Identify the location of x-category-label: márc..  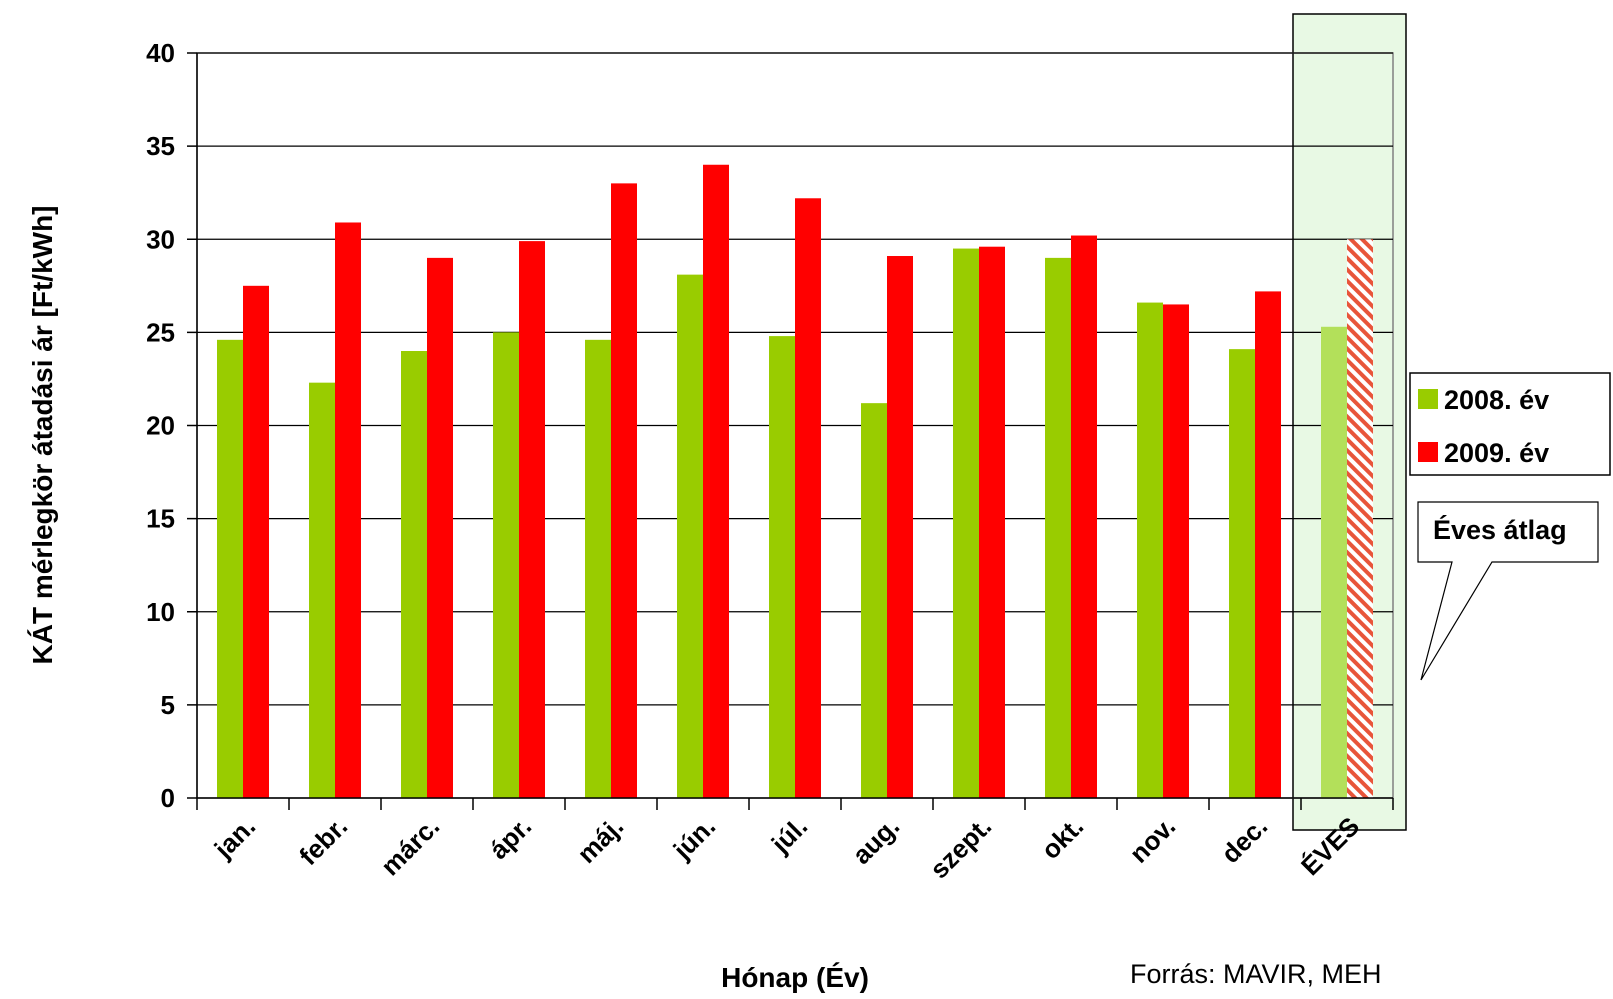
(410, 846).